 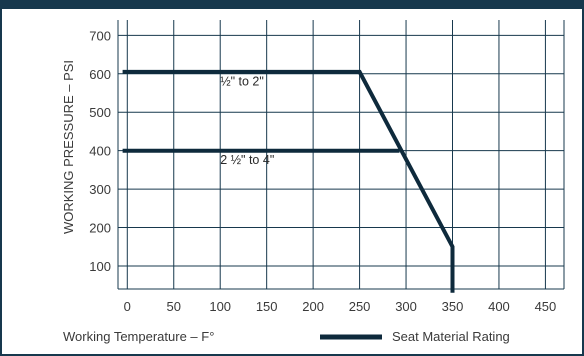 What do you see at coordinates (68, 147) in the screenshot?
I see `y-axis-label: WORKING PRESSURE – PSI` at bounding box center [68, 147].